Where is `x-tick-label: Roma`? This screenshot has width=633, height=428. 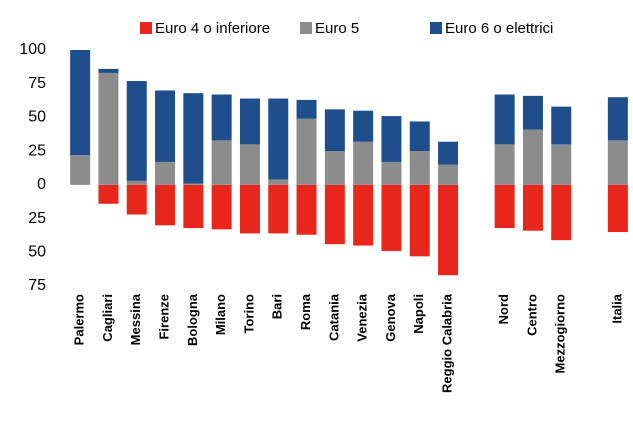 x-tick-label: Roma is located at coordinates (305, 311).